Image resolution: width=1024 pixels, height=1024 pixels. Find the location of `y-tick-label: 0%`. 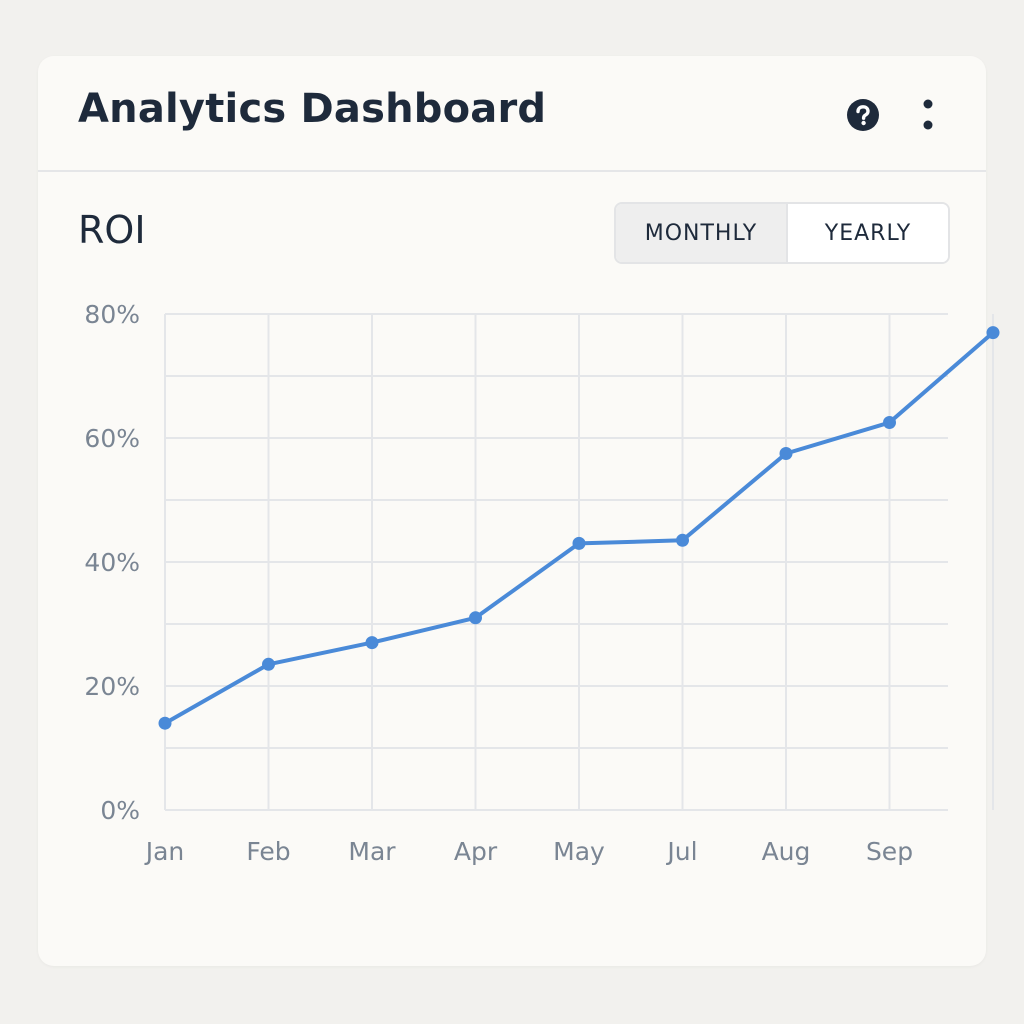

y-tick-label: 0% is located at coordinates (120, 810).